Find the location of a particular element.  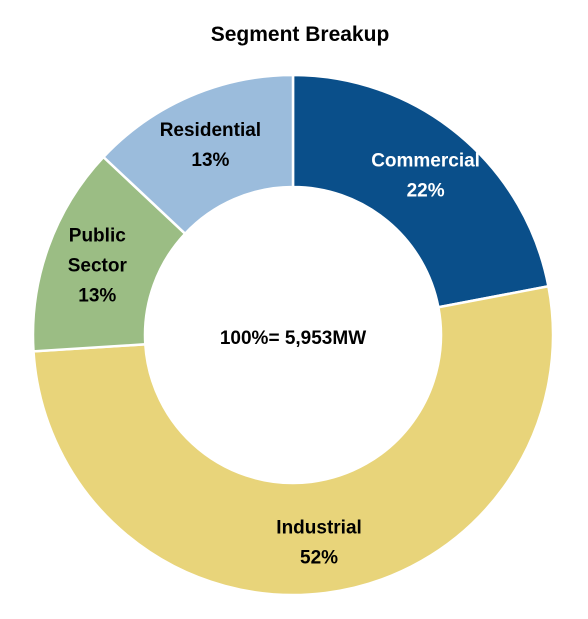

slice-name-label-public-sector: Sector is located at coordinates (98, 266).